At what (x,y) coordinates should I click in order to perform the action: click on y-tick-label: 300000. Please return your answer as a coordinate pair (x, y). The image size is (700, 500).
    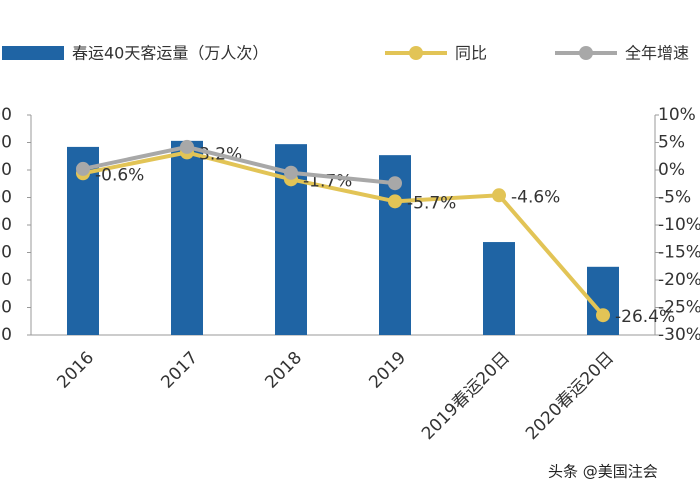
    Looking at the image, I should click on (6, 170).